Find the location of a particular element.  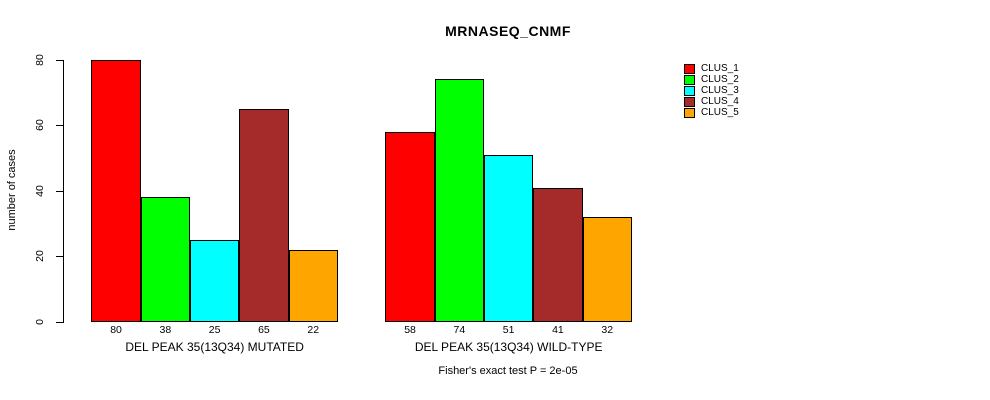

bar-CLUS_3-group2 is located at coordinates (509, 238).